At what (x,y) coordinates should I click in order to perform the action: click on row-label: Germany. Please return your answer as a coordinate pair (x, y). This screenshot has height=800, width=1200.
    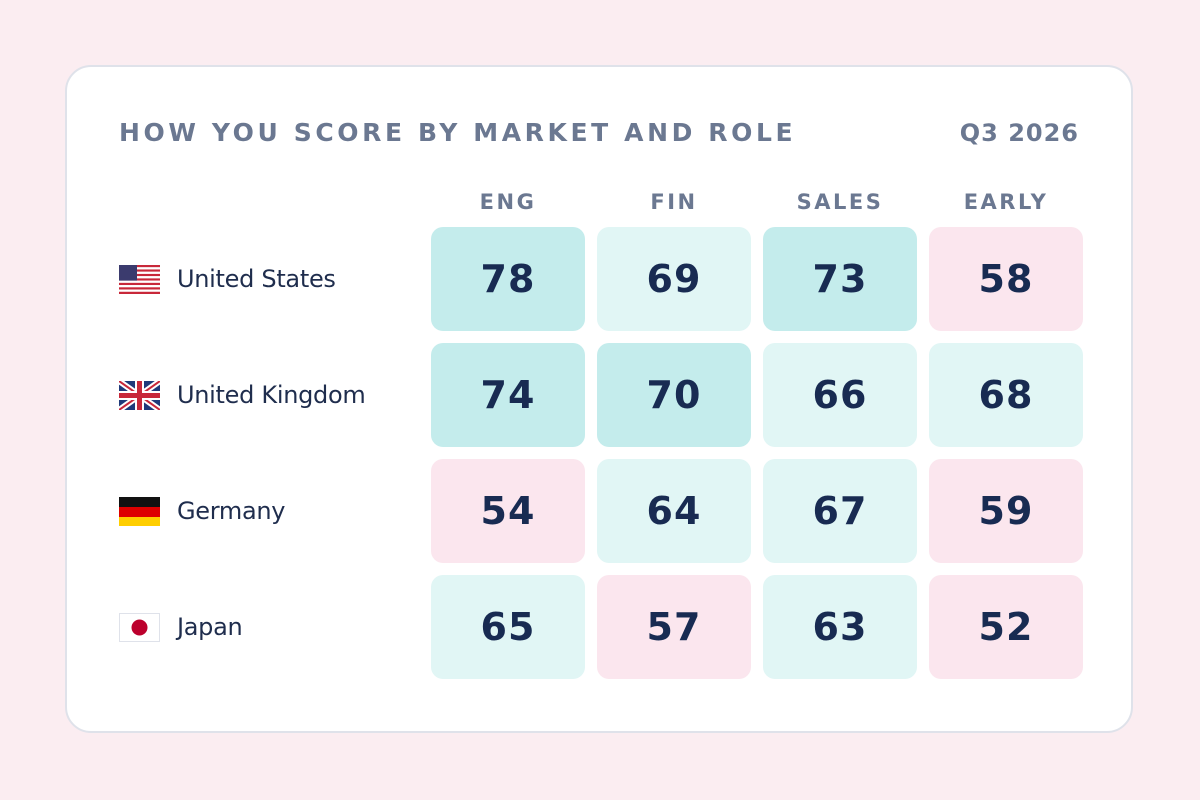
    Looking at the image, I should click on (202, 511).